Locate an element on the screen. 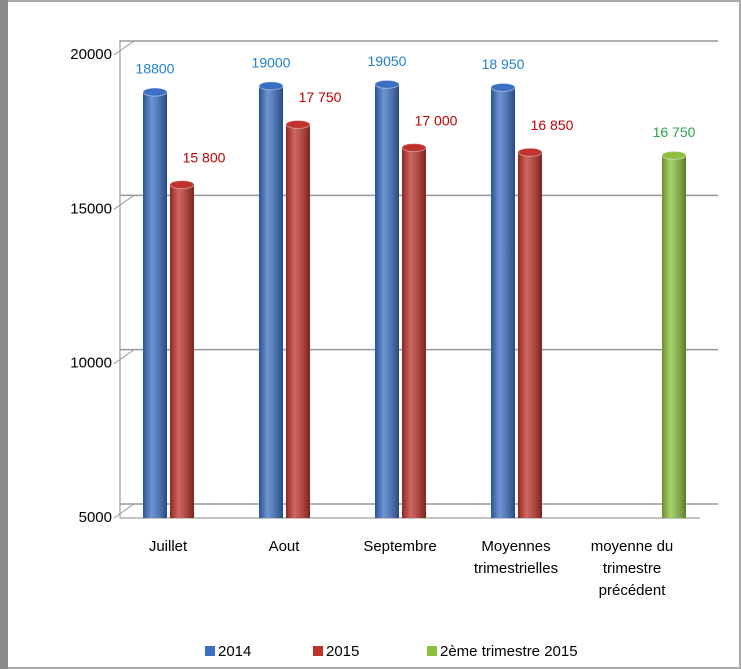 The image size is (741, 669). value-label: 16 750 is located at coordinates (674, 132).